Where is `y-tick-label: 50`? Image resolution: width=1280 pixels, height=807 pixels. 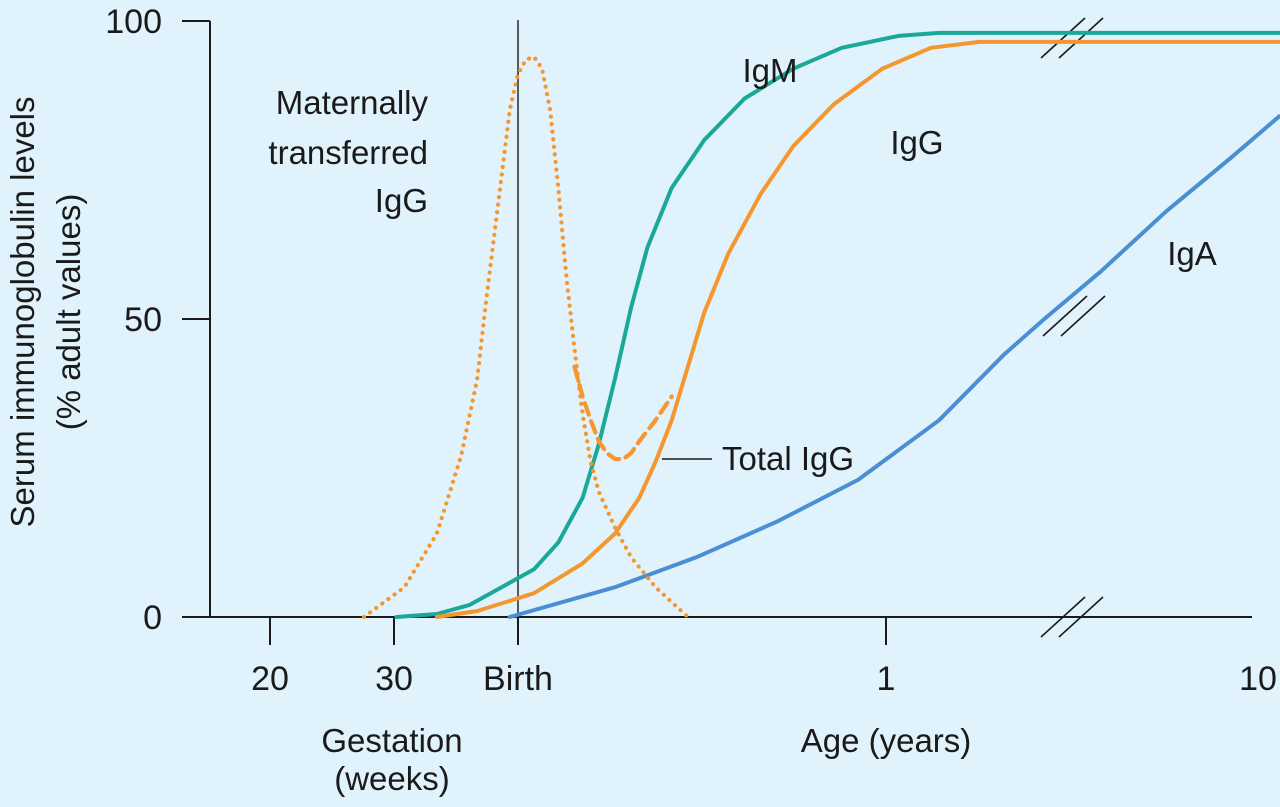
y-tick-label: 50 is located at coordinates (143, 320).